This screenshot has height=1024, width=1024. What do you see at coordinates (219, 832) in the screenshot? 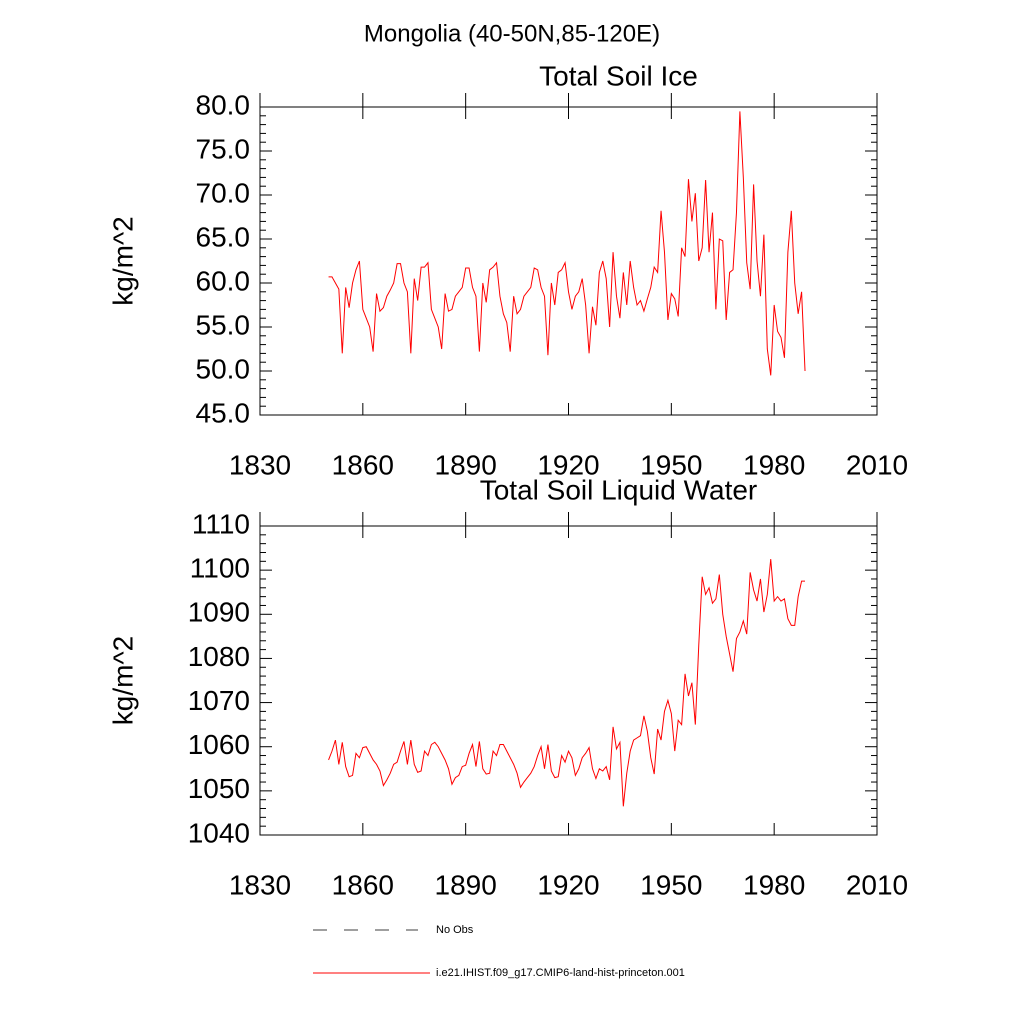
I see `y-tick-label: 1040` at bounding box center [219, 832].